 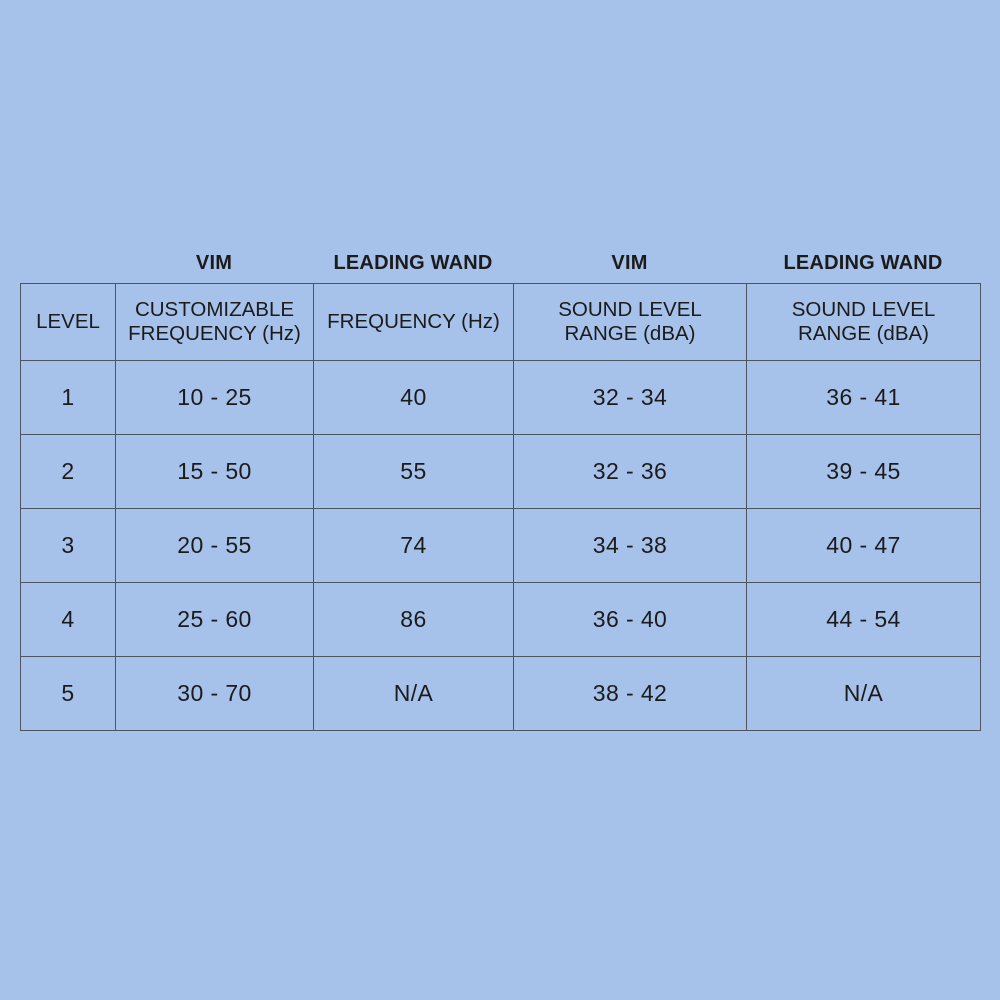 What do you see at coordinates (630, 309) in the screenshot?
I see `column-header-vim-sound-level-line1: SOUND LEVEL` at bounding box center [630, 309].